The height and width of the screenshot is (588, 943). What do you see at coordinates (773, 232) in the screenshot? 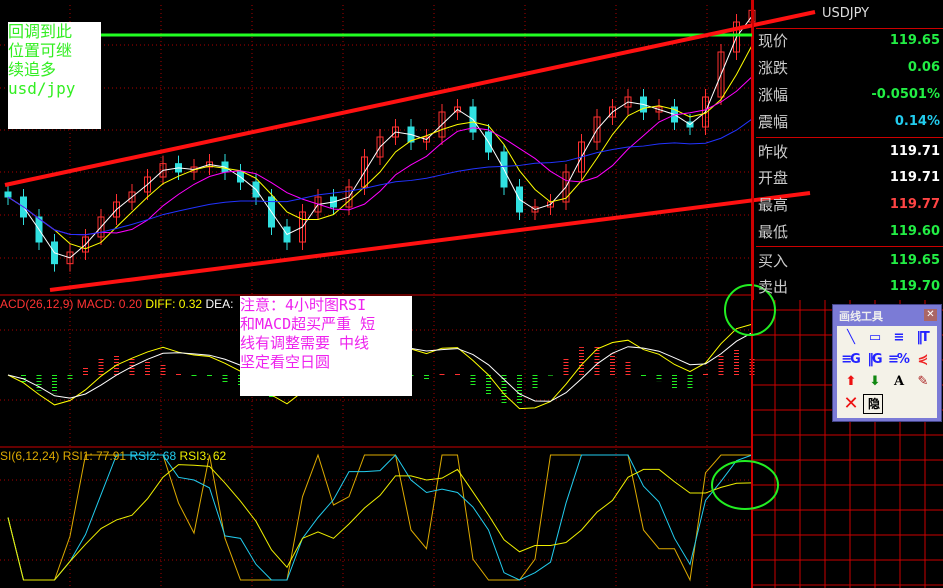
I see `quote-label: 最低` at bounding box center [773, 232].